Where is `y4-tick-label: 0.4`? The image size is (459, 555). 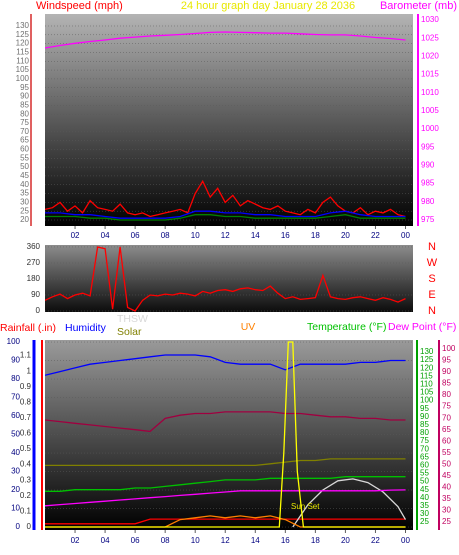 y4-tick-label: 0.4 is located at coordinates (26, 464).